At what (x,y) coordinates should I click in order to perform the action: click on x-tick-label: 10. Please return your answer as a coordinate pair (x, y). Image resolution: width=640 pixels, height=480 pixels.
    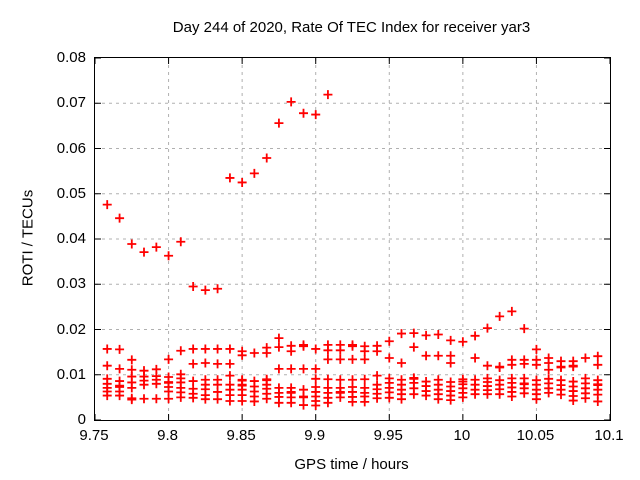
    Looking at the image, I should click on (462, 435).